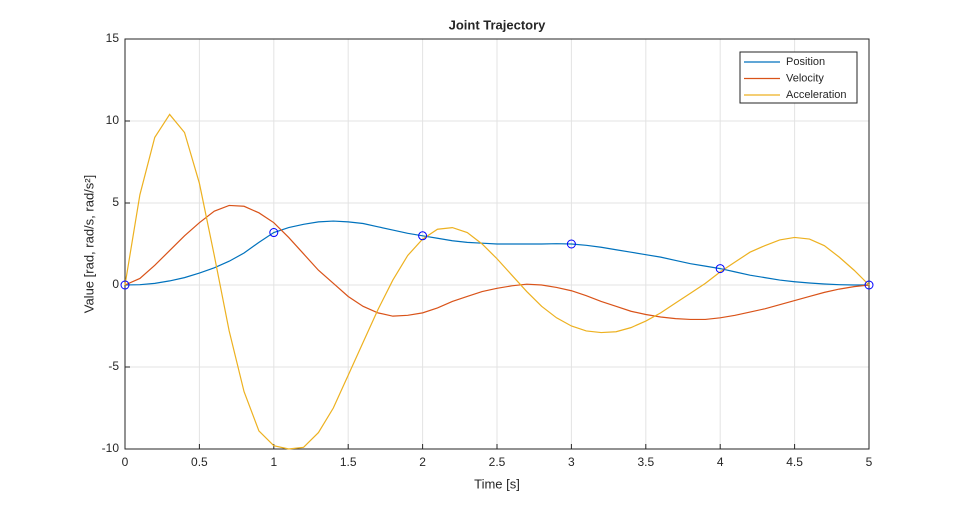 This screenshot has height=505, width=961. I want to click on y-tick-label: -10, so click(111, 448).